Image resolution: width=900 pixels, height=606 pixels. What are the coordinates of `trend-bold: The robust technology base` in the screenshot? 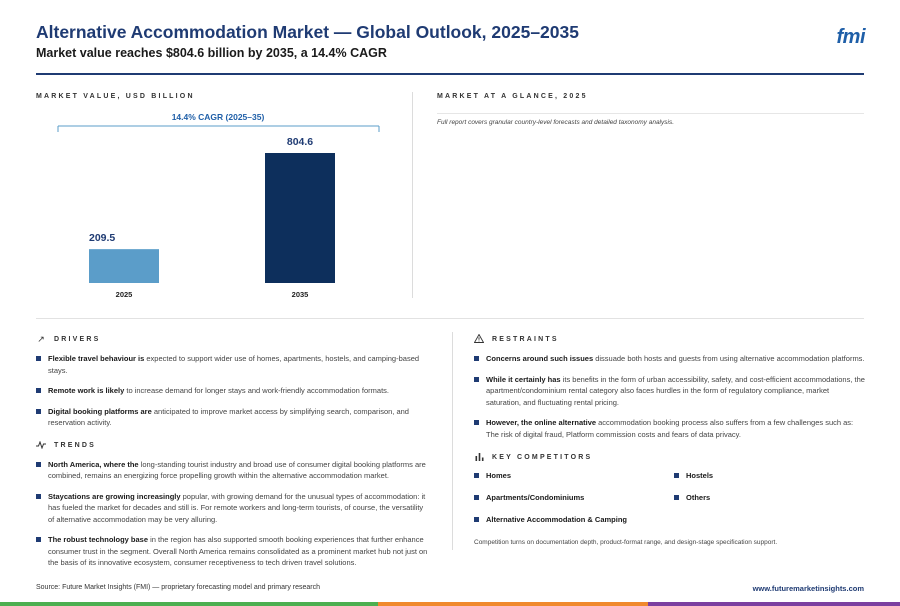 It's located at (98, 539).